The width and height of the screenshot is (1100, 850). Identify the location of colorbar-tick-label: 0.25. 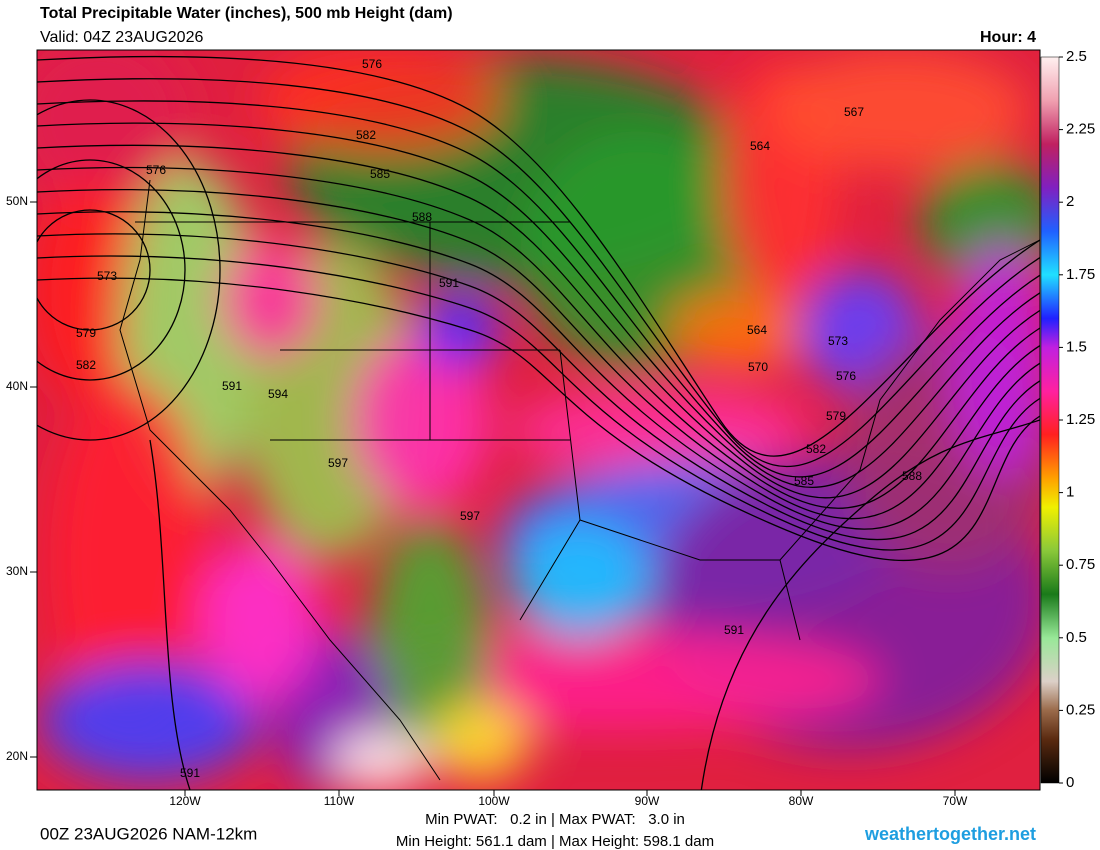
(1080, 709).